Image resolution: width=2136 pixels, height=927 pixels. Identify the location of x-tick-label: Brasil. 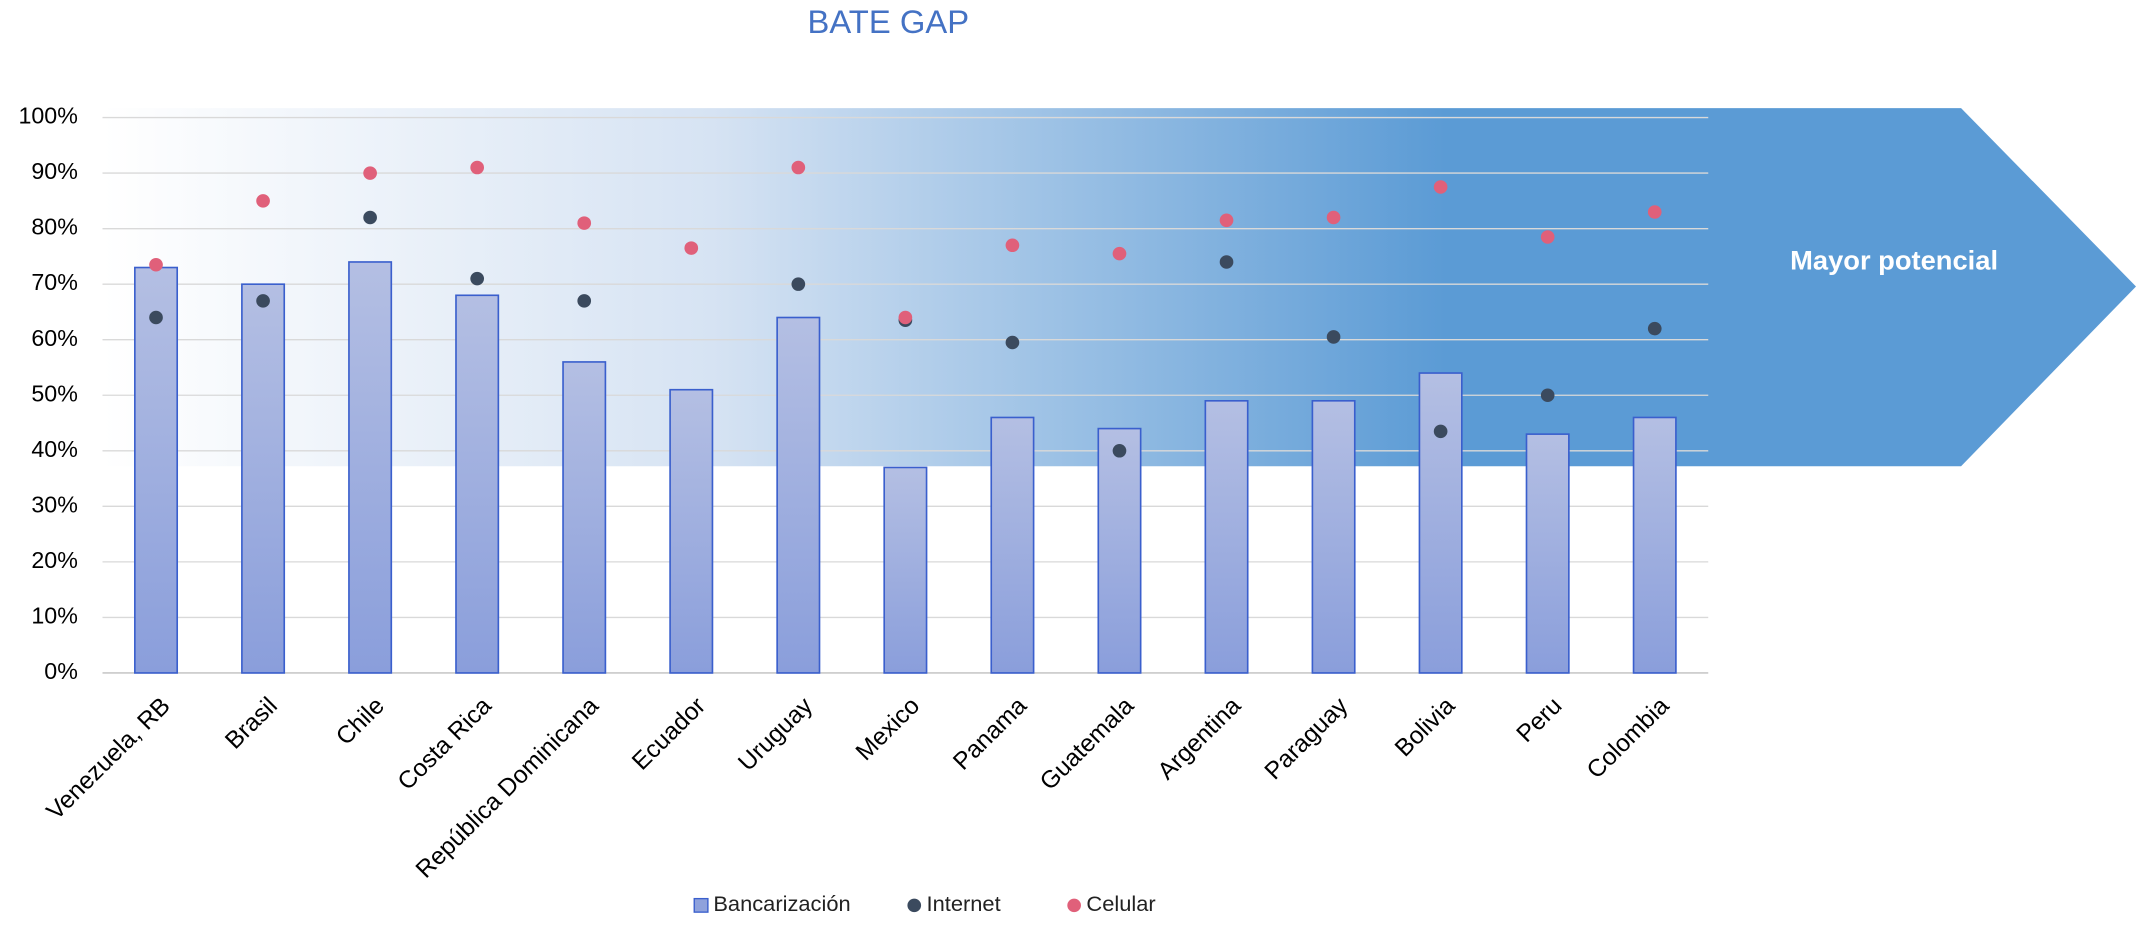
(251, 723).